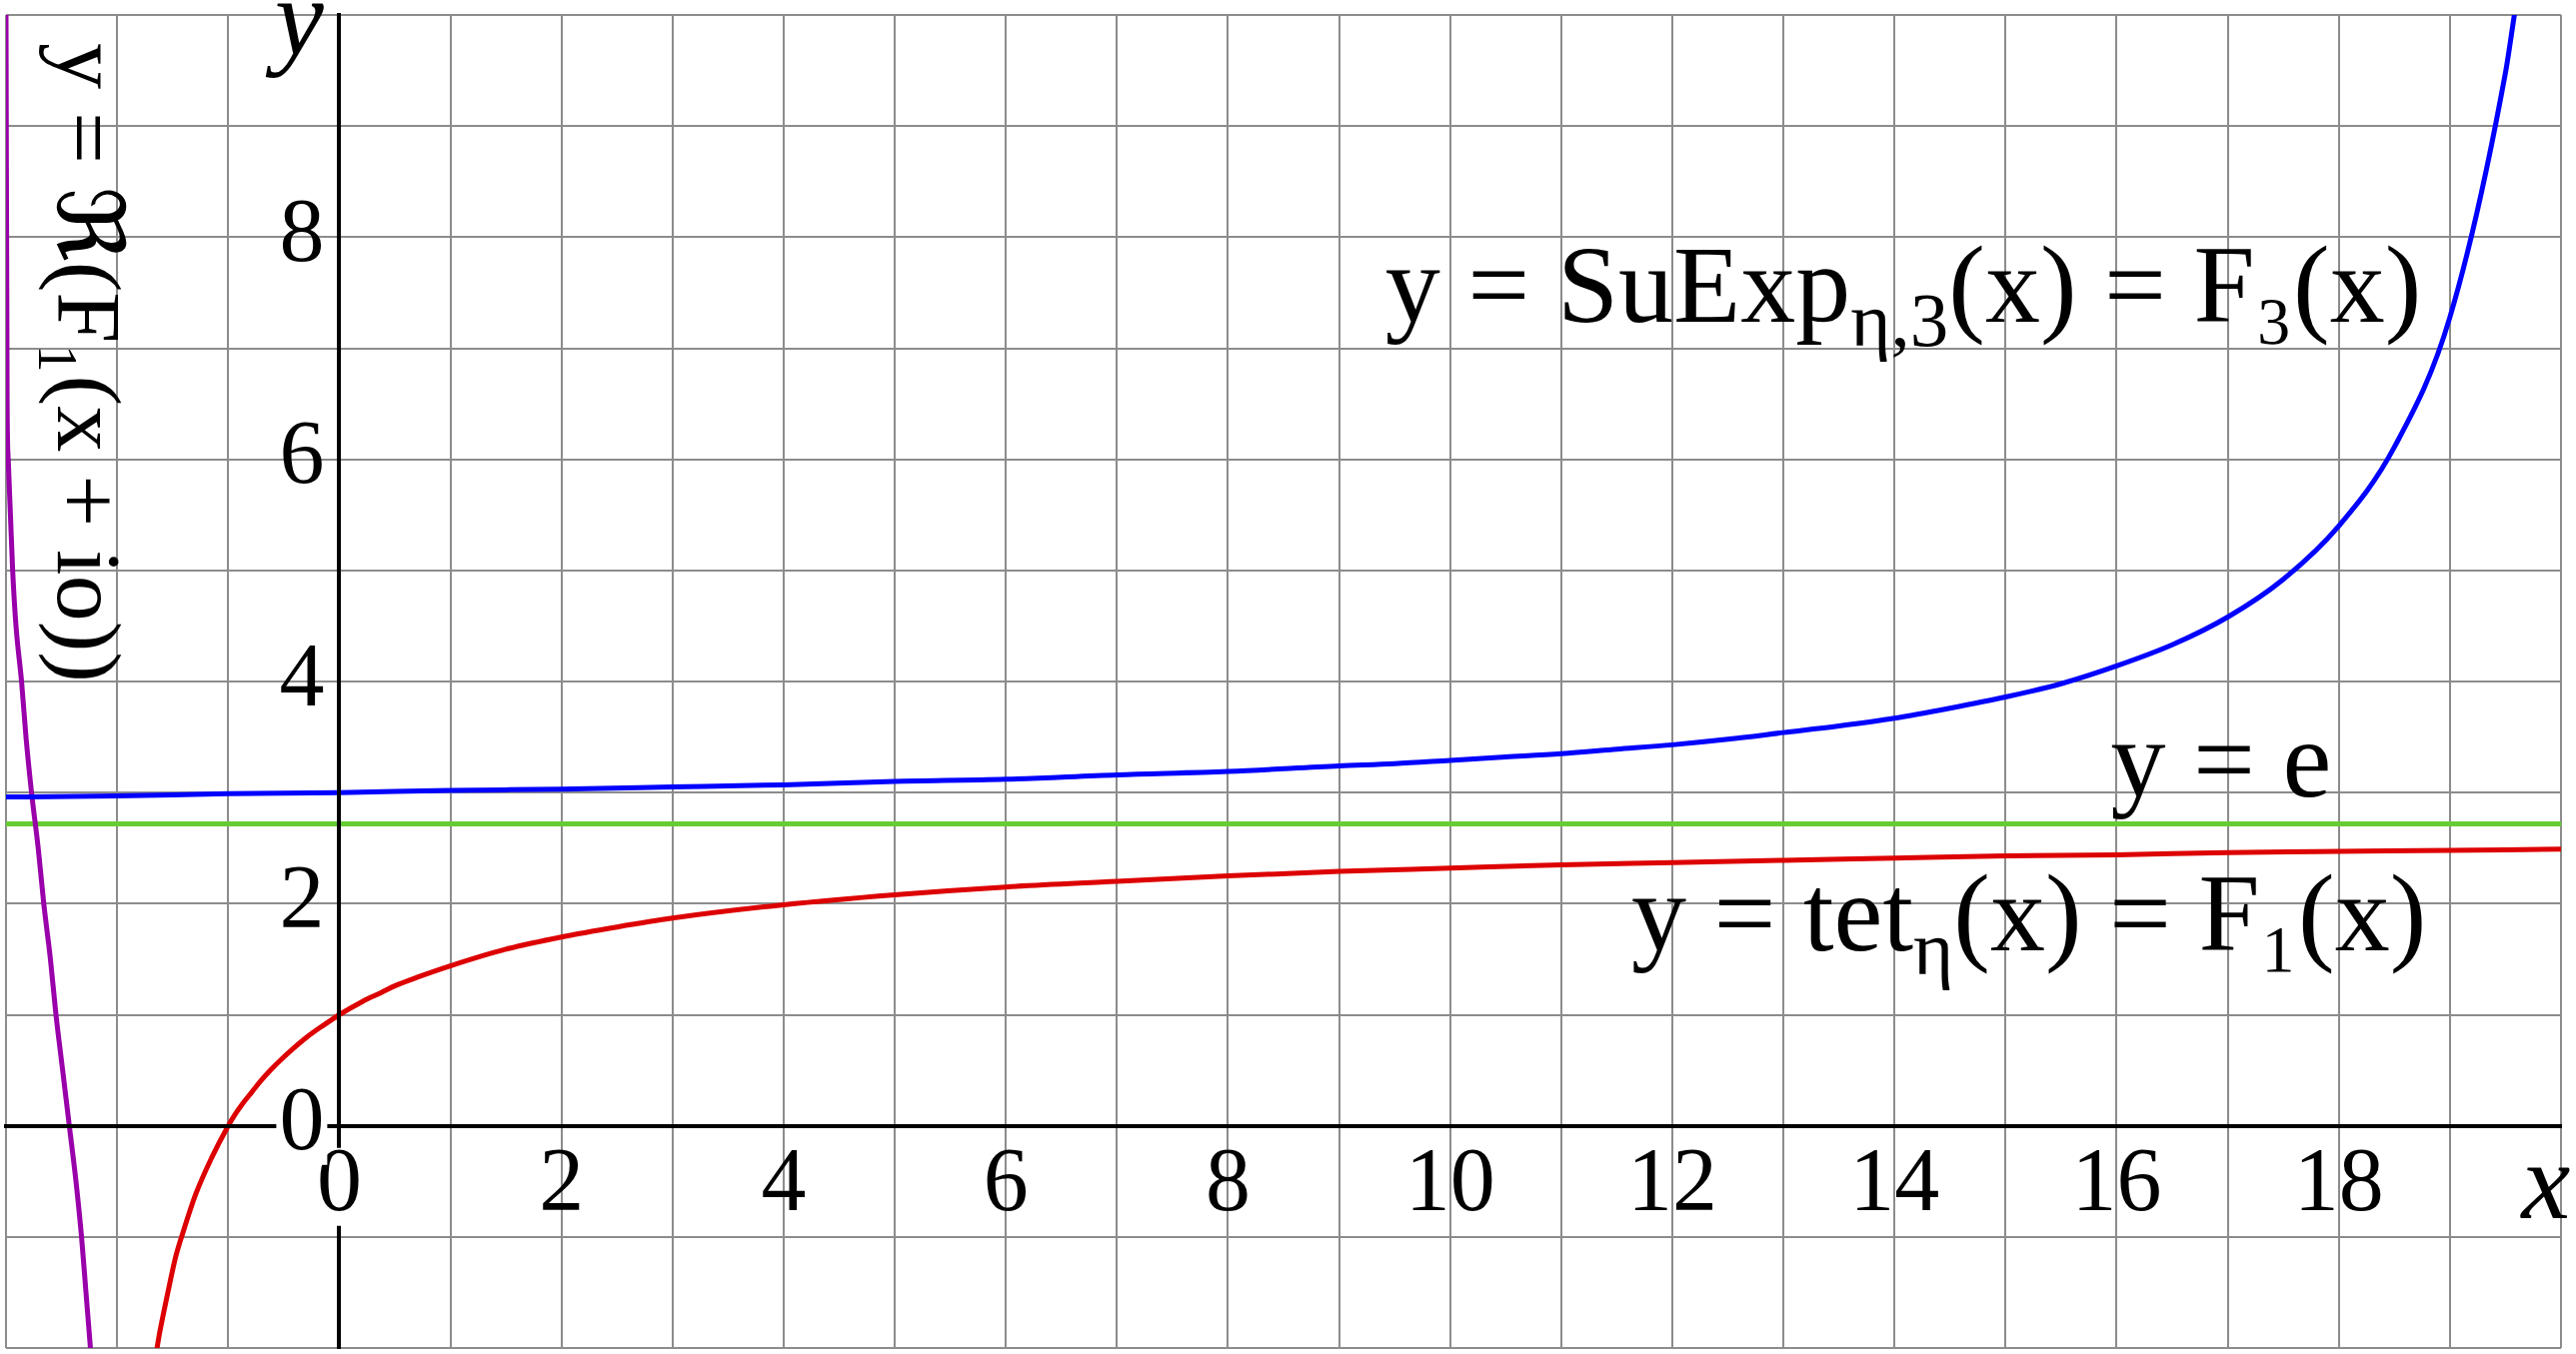  What do you see at coordinates (2545, 1180) in the screenshot?
I see `x-axis-title: x` at bounding box center [2545, 1180].